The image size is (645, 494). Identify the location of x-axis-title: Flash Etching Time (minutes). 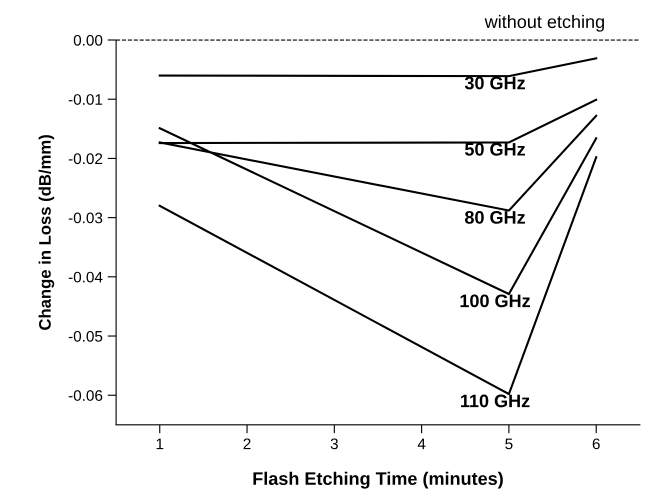
(378, 480).